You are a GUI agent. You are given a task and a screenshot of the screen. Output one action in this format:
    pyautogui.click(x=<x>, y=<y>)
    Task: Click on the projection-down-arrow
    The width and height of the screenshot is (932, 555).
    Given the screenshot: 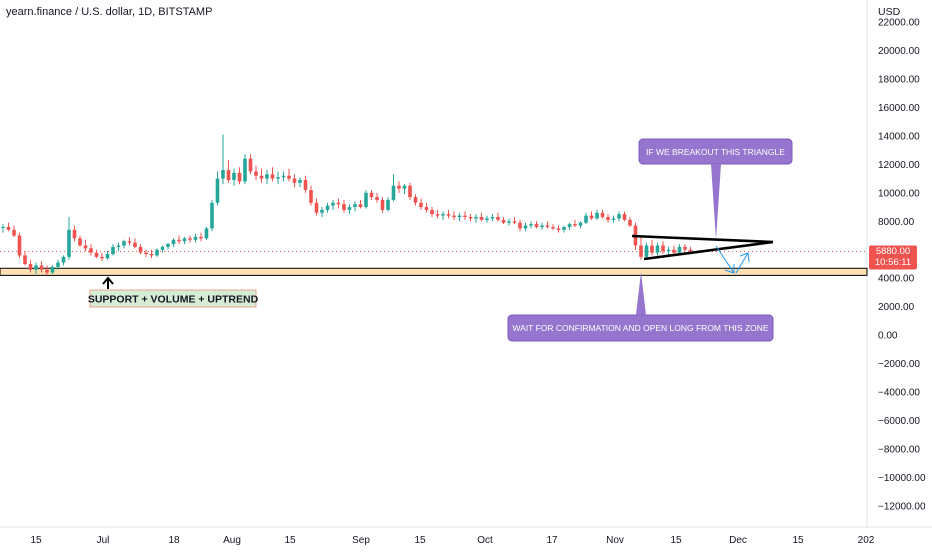 What is the action you would take?
    pyautogui.click(x=725, y=259)
    